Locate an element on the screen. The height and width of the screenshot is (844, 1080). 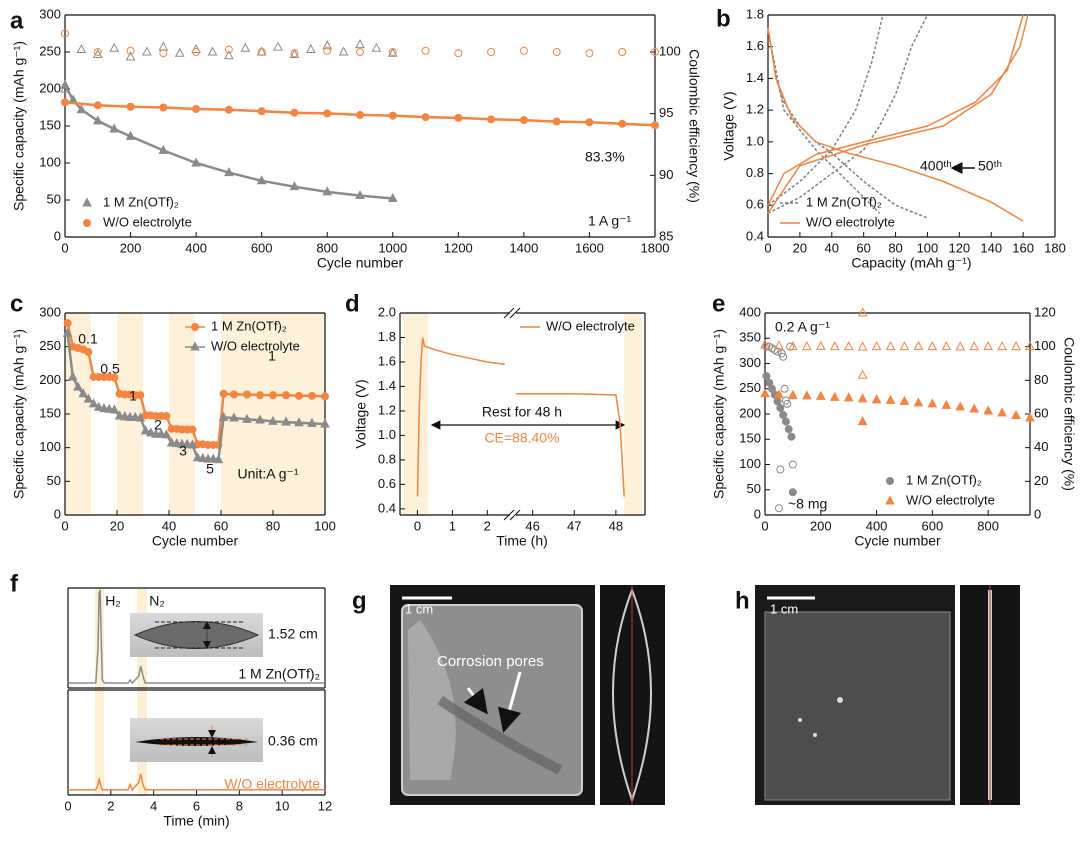
panel-label: f is located at coordinates (14, 583).